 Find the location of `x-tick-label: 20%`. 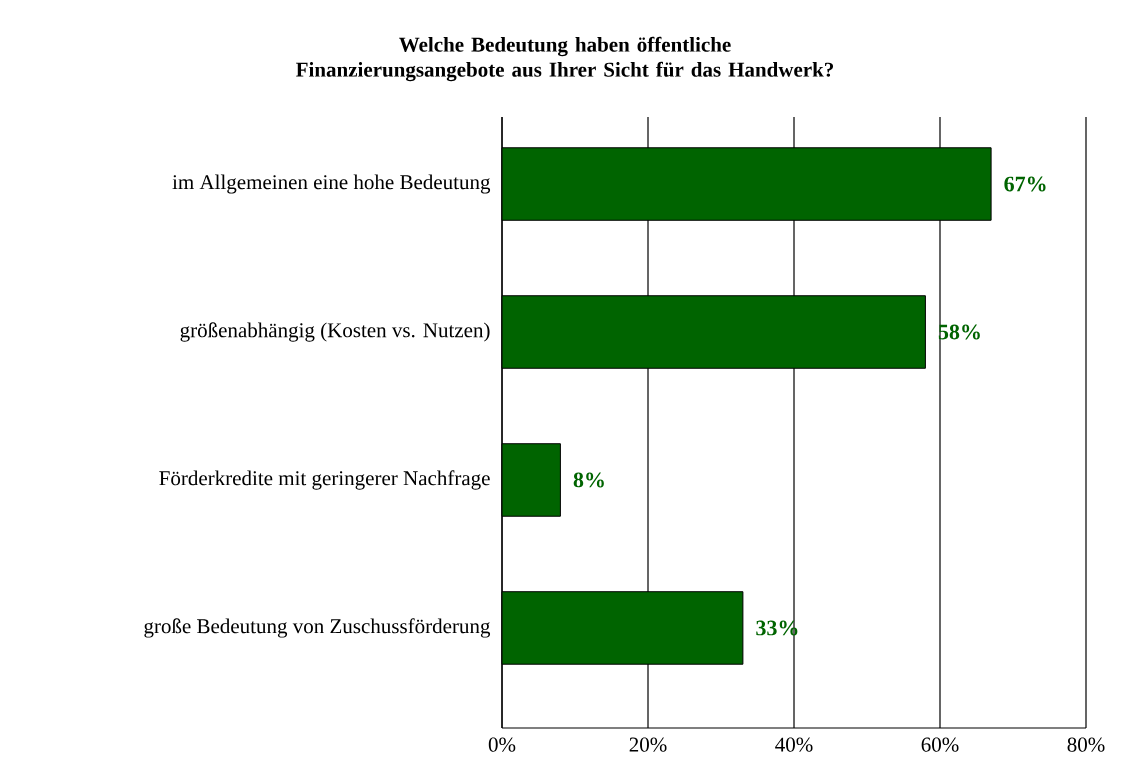

x-tick-label: 20% is located at coordinates (648, 744).